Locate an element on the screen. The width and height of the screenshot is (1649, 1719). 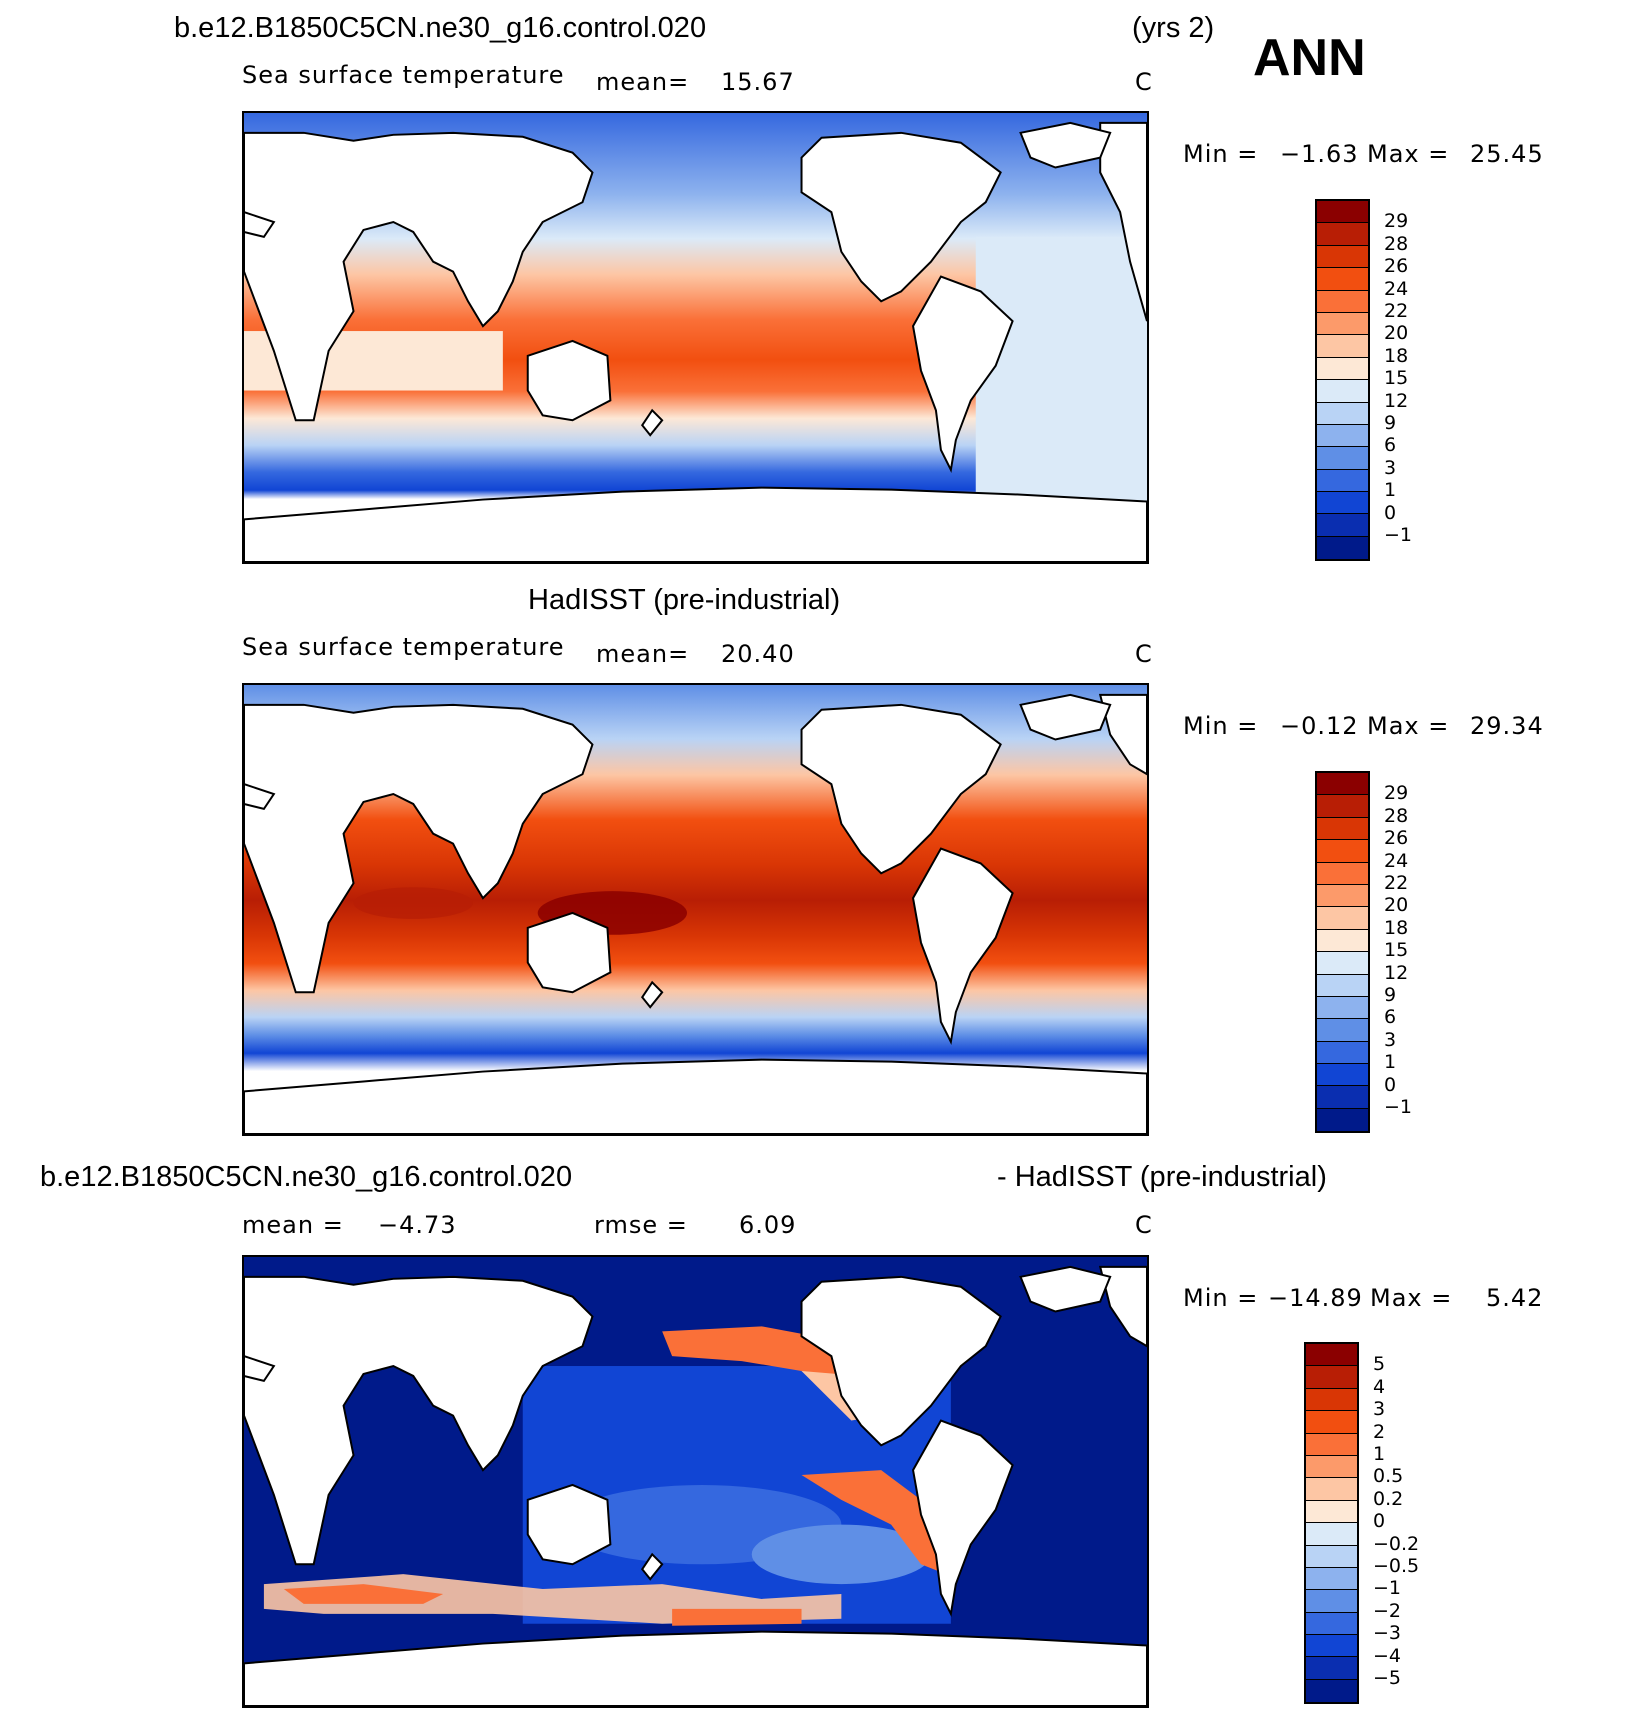
colorbar-tick-label: 24 is located at coordinates (1396, 288).